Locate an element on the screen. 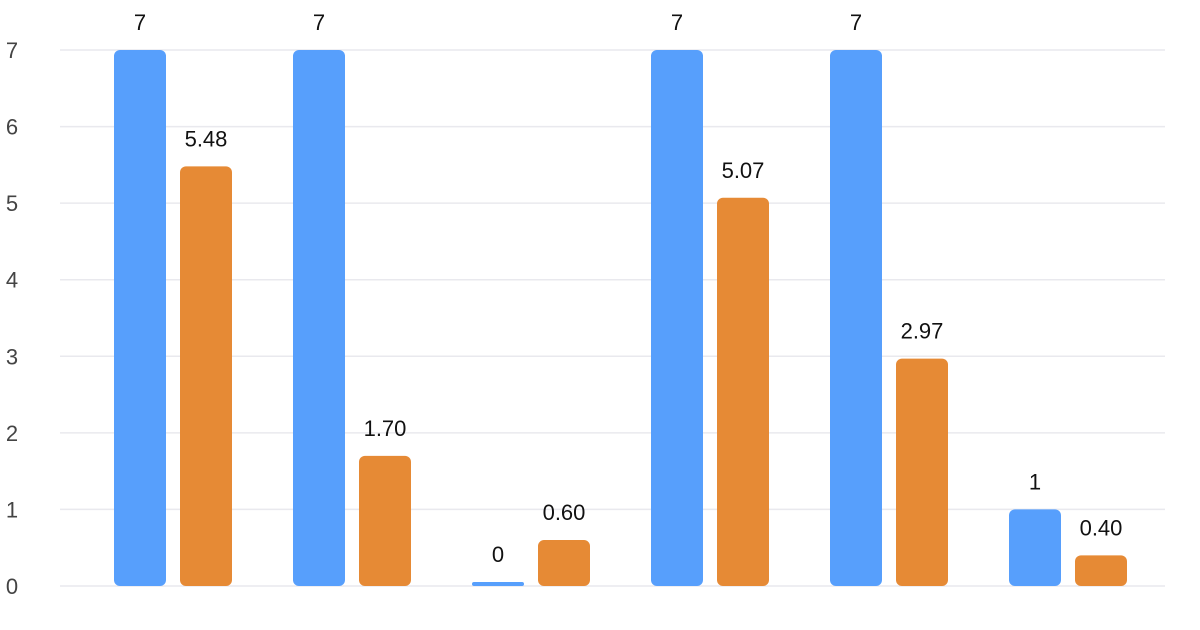 This screenshot has width=1200, height=630. data-label-series-2-cat-4: 5.07 is located at coordinates (743, 170).